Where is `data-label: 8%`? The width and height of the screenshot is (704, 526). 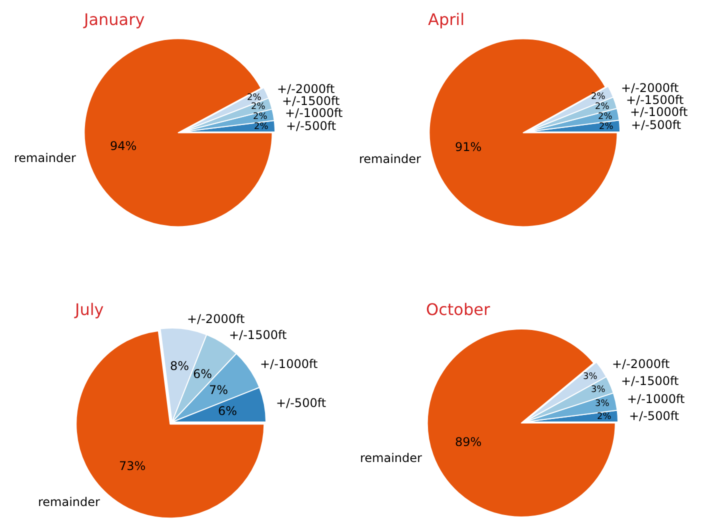 data-label: 8% is located at coordinates (180, 366).